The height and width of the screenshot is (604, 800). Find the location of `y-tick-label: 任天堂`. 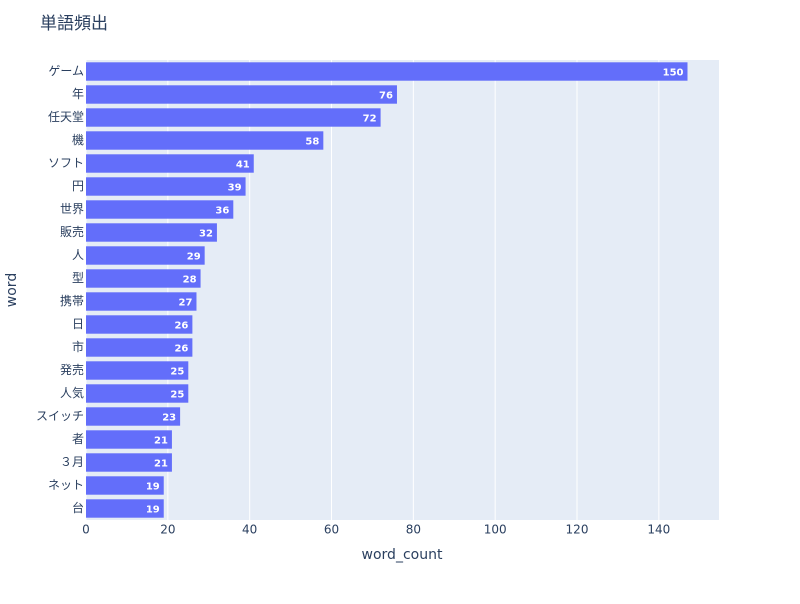

y-tick-label: 任天堂 is located at coordinates (66, 117).